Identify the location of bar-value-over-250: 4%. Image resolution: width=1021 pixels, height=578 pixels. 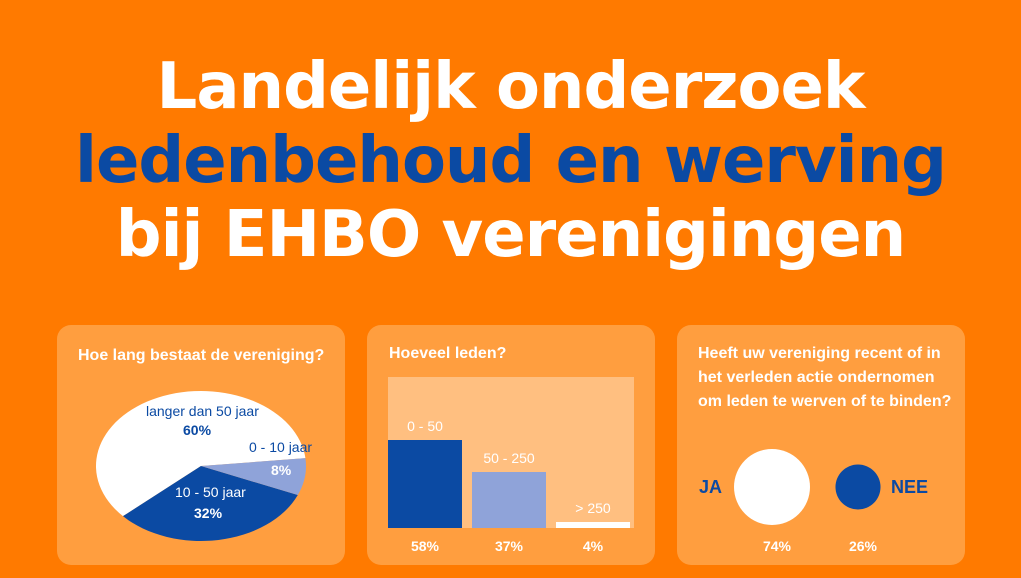
(593, 546).